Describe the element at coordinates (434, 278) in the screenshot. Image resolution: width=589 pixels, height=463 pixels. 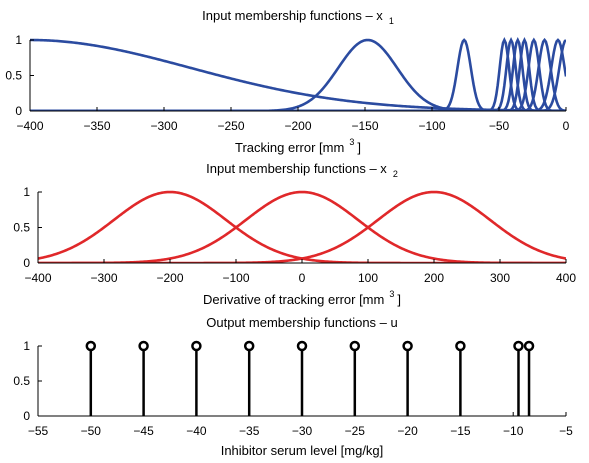
I see `x-tick-label: 200` at that location.